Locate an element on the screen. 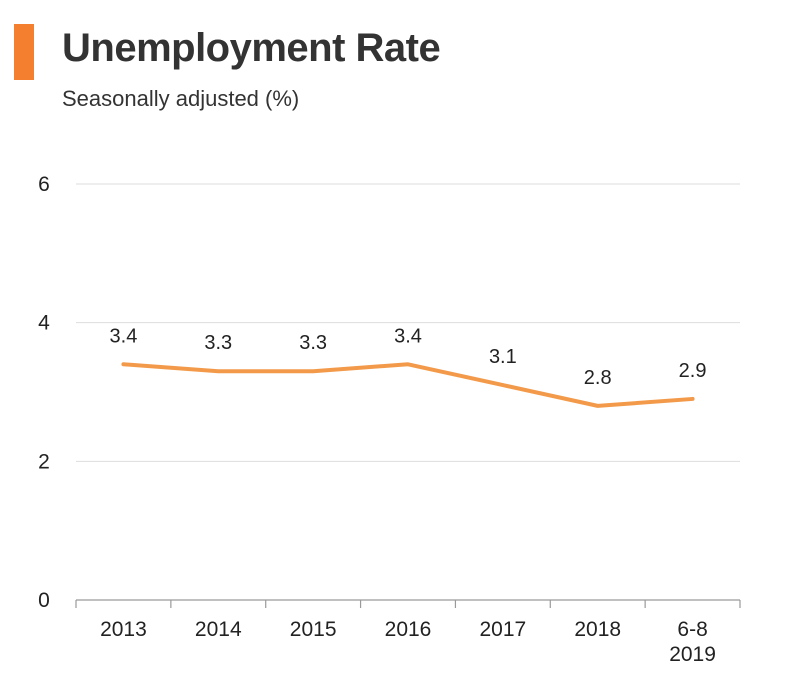 Image resolution: width=800 pixels, height=697 pixels. y-axis: 0 2 4 6 is located at coordinates (44, 392).